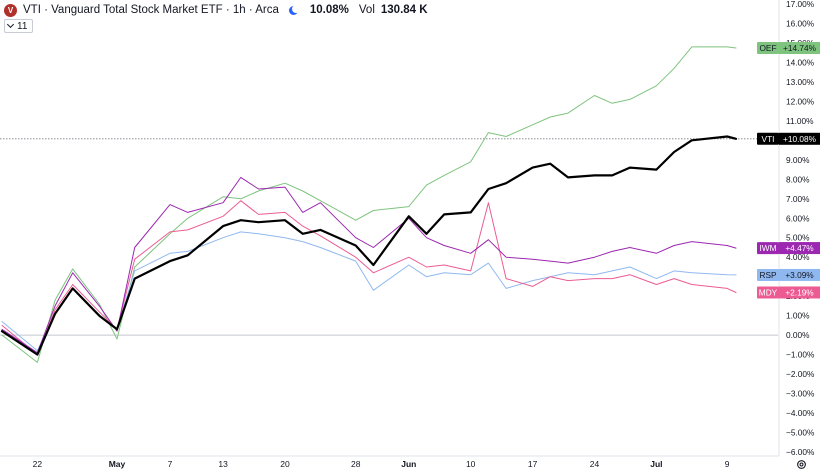 The image size is (820, 473). What do you see at coordinates (800, 355) in the screenshot?
I see `y-tick-label: −1.00%` at bounding box center [800, 355].